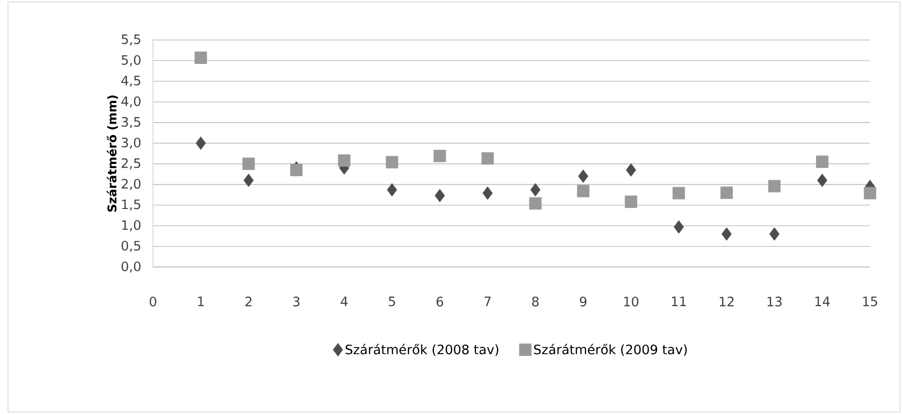  Describe the element at coordinates (535, 301) in the screenshot. I see `x-tick-label: 8` at that location.